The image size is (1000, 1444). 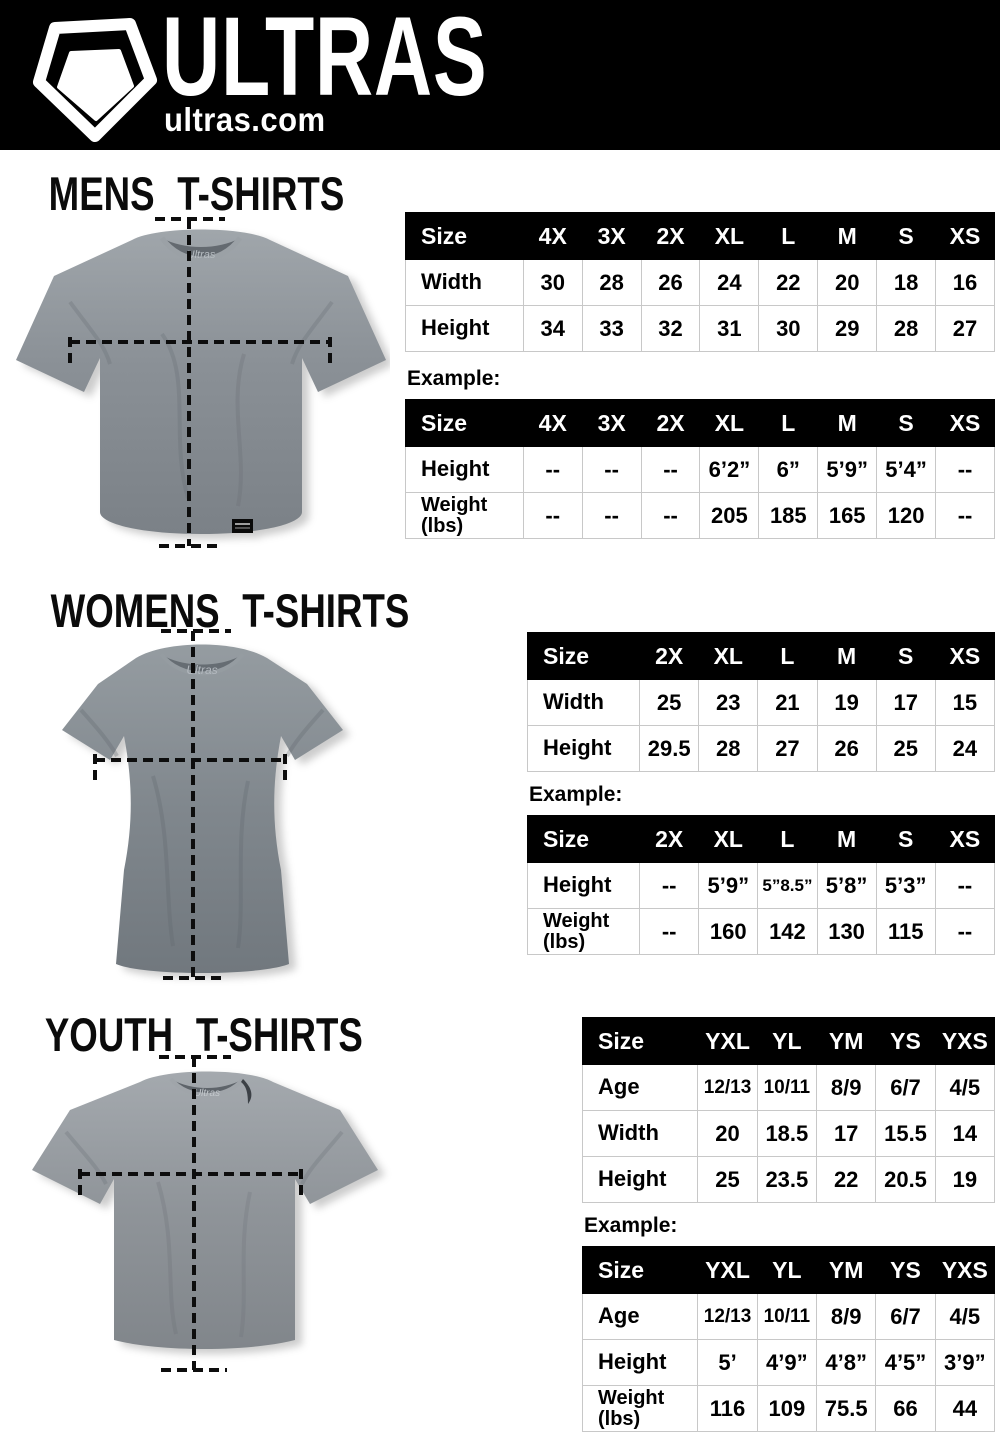 I want to click on cell-value: 14, so click(x=965, y=1133).